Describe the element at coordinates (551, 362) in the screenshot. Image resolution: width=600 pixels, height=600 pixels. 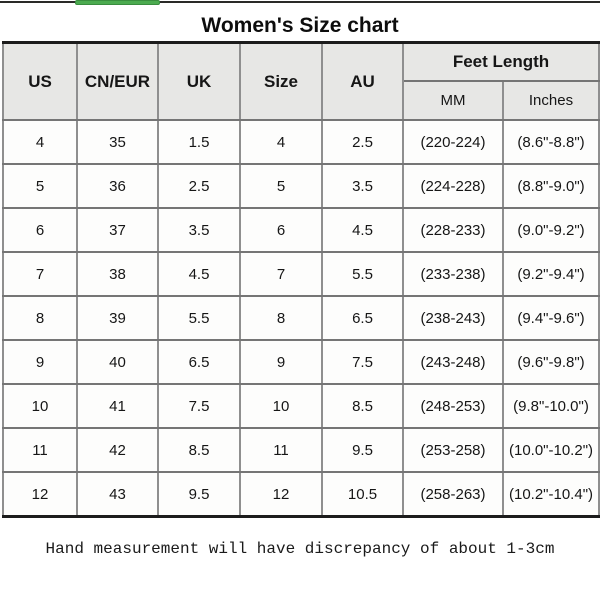
I see `table-cell: (9.6"-9.8")` at that location.